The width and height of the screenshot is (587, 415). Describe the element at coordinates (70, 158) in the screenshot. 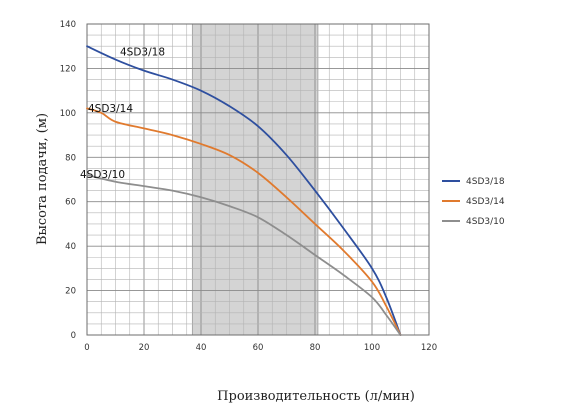

I see `y-tick-label: 80` at that location.